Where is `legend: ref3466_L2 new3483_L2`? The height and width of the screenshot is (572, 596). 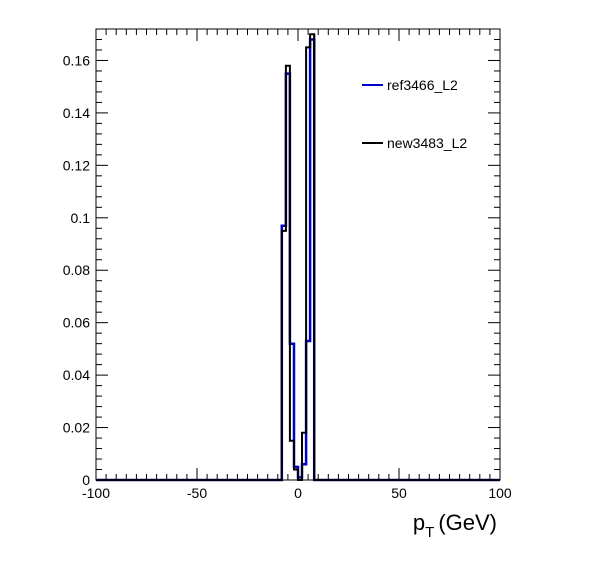
legend: ref3466_L2 new3483_L2 is located at coordinates (415, 126).